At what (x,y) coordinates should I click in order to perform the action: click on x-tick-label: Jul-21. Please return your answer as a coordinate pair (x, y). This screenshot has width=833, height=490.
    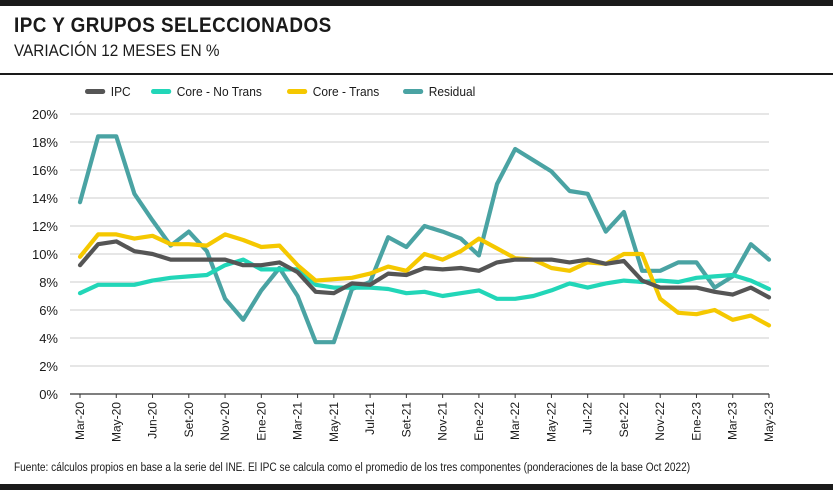
    Looking at the image, I should click on (370, 418).